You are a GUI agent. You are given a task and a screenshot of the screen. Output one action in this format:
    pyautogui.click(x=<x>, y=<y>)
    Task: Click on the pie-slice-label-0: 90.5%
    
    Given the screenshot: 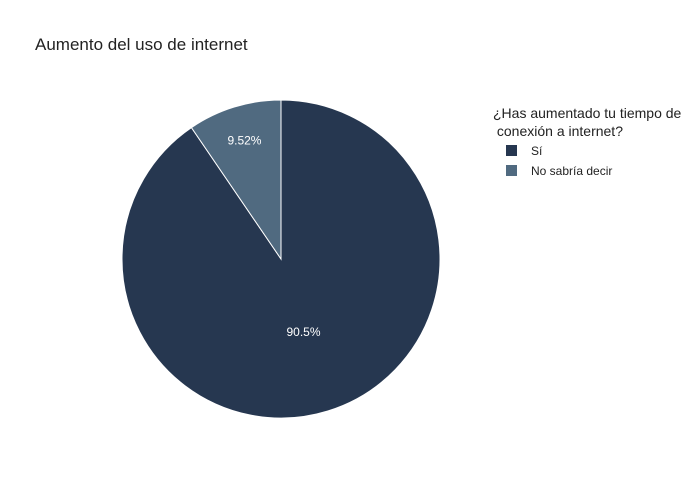 What is the action you would take?
    pyautogui.click(x=303, y=332)
    